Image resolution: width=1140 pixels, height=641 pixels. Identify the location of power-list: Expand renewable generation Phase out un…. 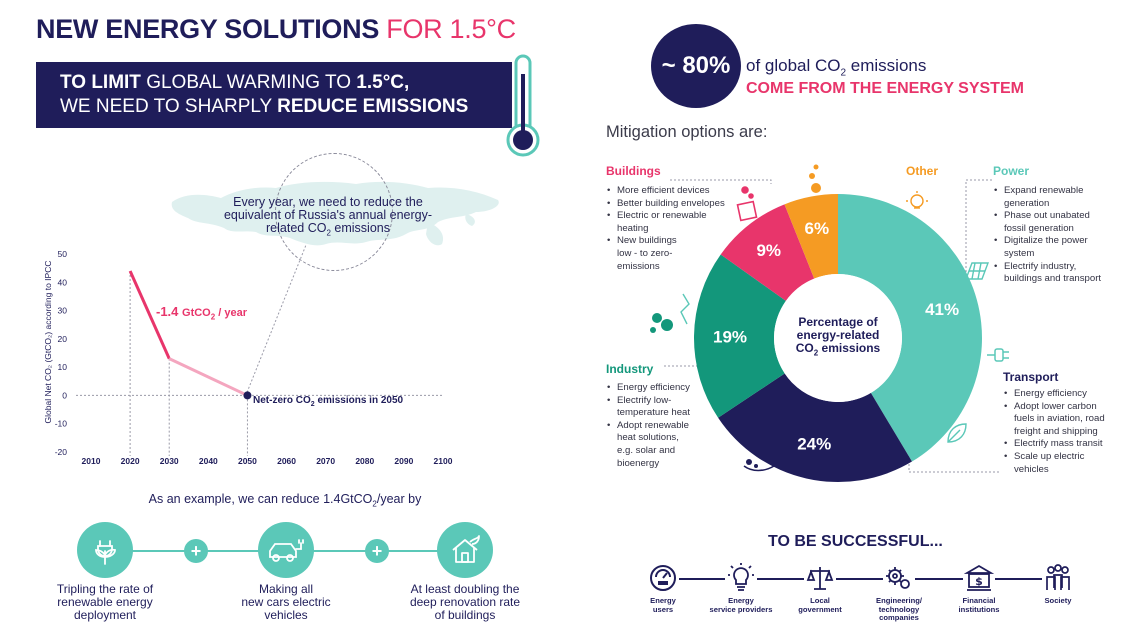
(1047, 235).